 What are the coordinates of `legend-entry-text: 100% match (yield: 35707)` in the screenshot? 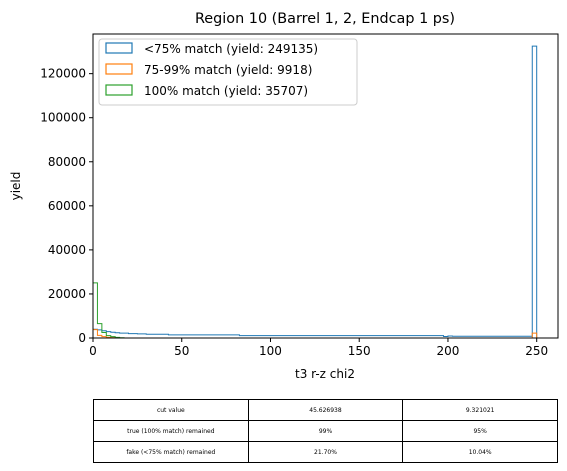 It's located at (226, 91).